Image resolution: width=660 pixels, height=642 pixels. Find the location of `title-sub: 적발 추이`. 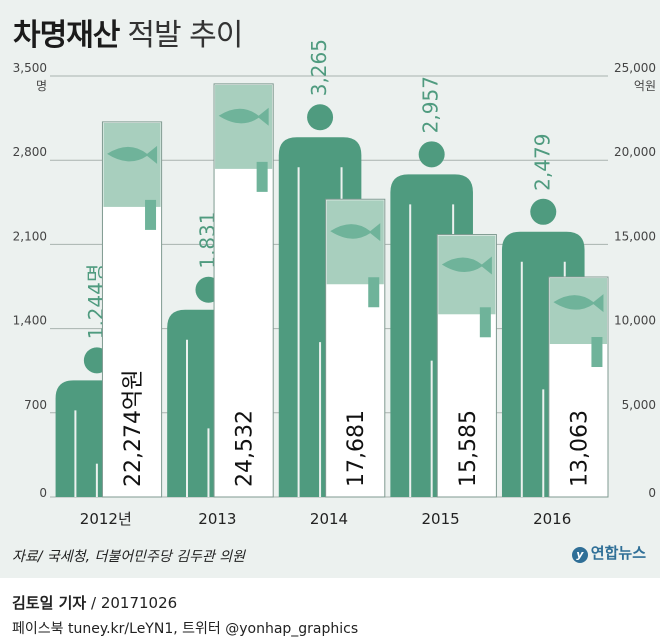

title-sub: 적발 추이 is located at coordinates (185, 35).